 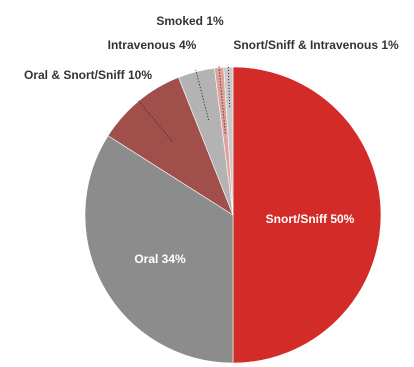 What do you see at coordinates (152, 45) in the screenshot?
I see `data-label: Intravenous 4%` at bounding box center [152, 45].